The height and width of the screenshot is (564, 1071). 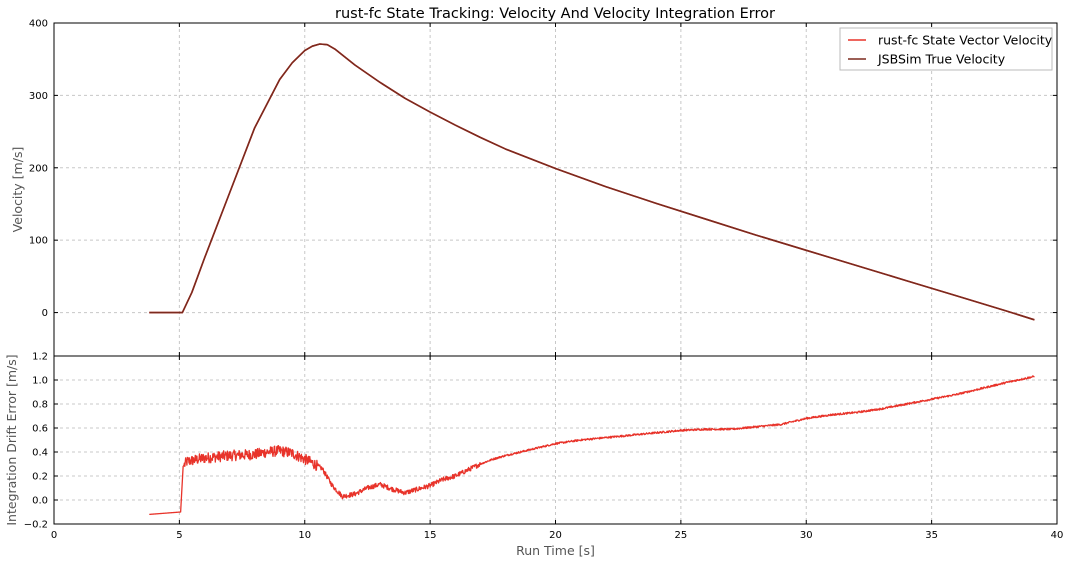 What do you see at coordinates (1057, 535) in the screenshot?
I see `x-tick-label: 40` at bounding box center [1057, 535].